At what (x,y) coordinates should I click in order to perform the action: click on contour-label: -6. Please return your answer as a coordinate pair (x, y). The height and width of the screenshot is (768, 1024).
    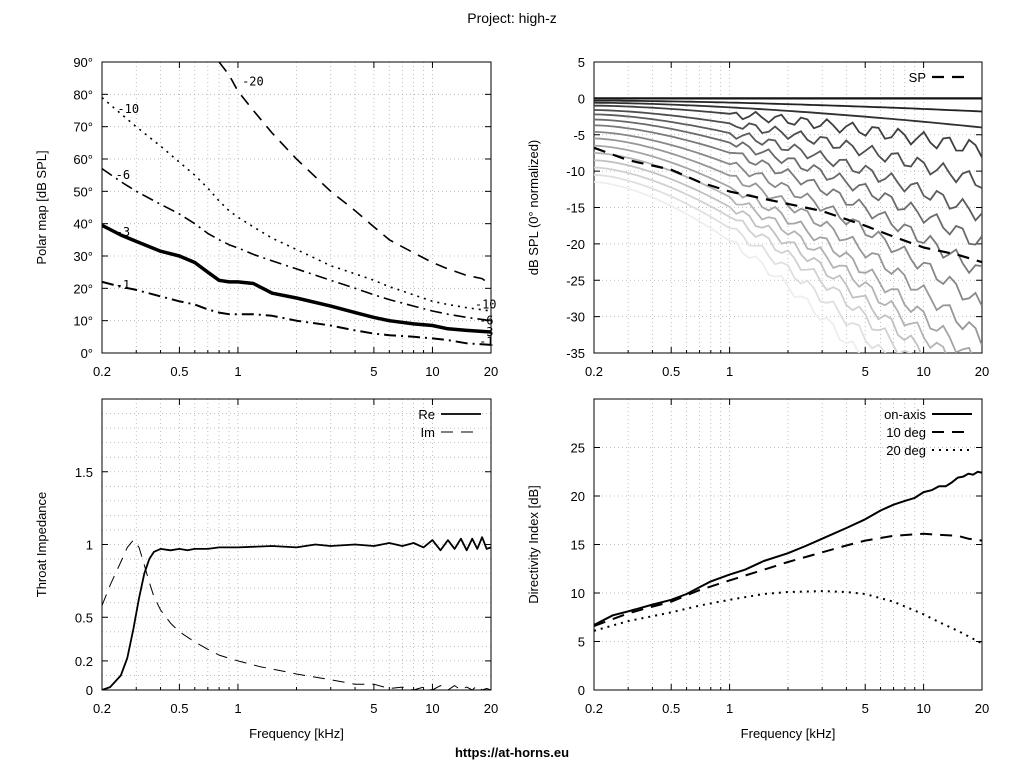
    Looking at the image, I should click on (123, 175).